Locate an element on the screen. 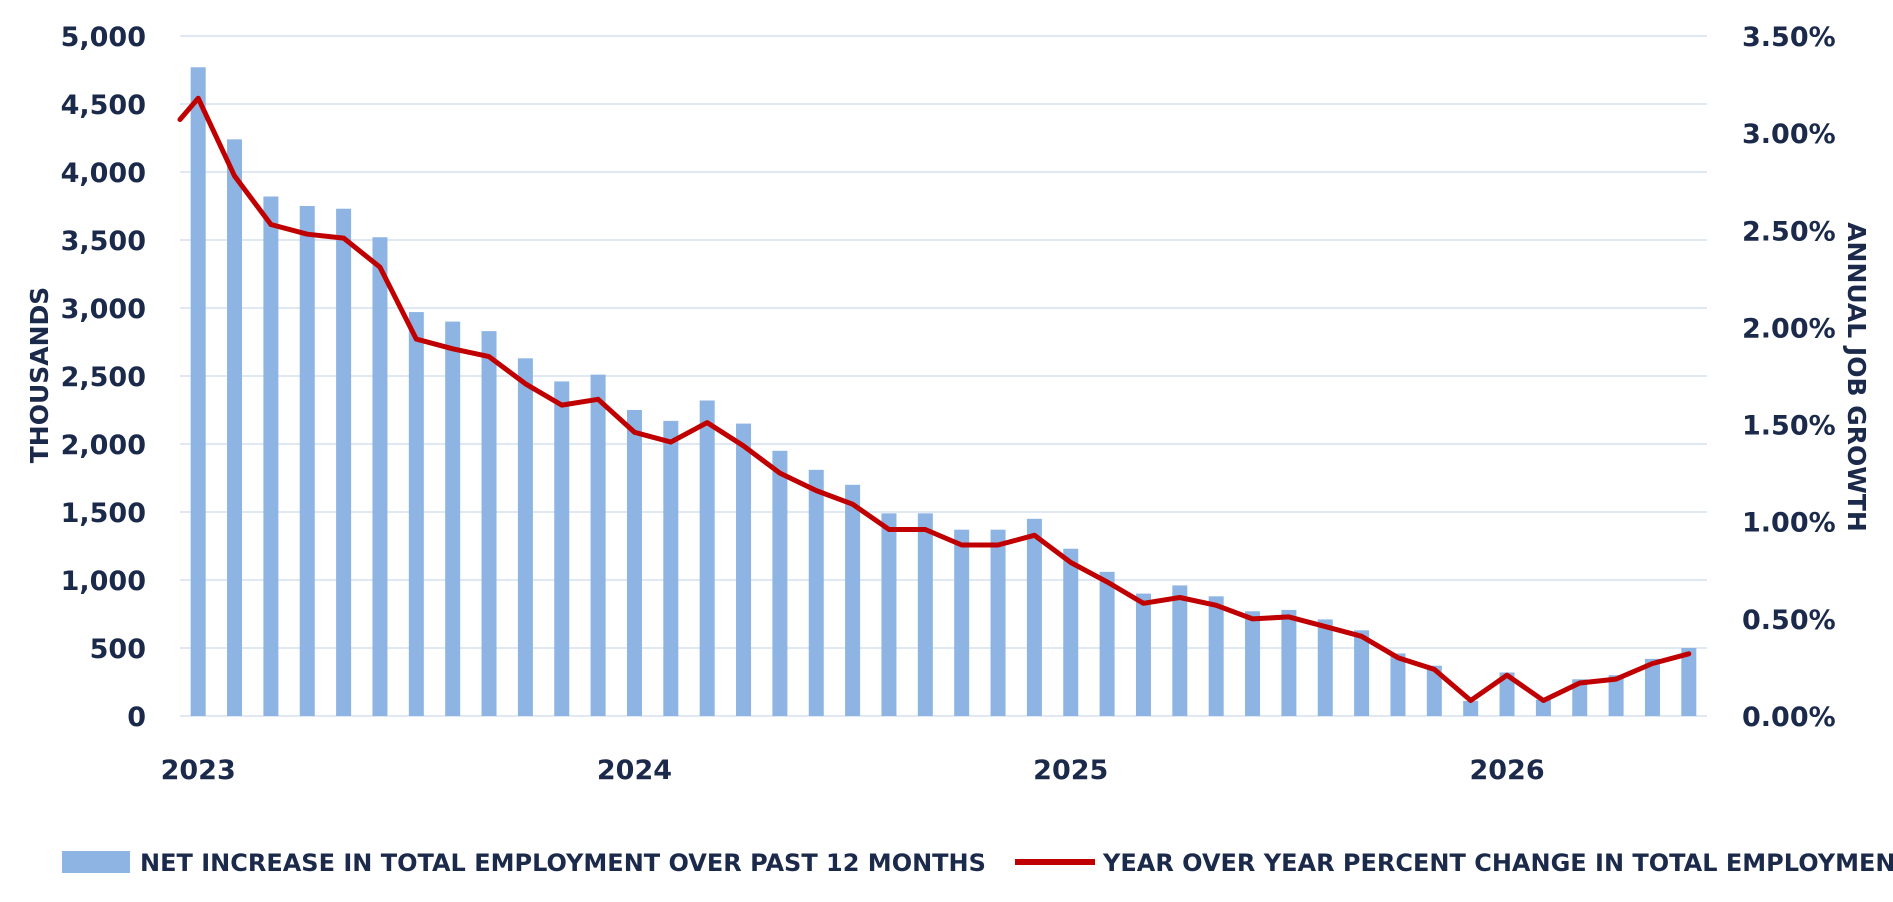 The width and height of the screenshot is (1893, 902). x-axis-ticks: 2023 2024 2025 2026 is located at coordinates (853, 770).